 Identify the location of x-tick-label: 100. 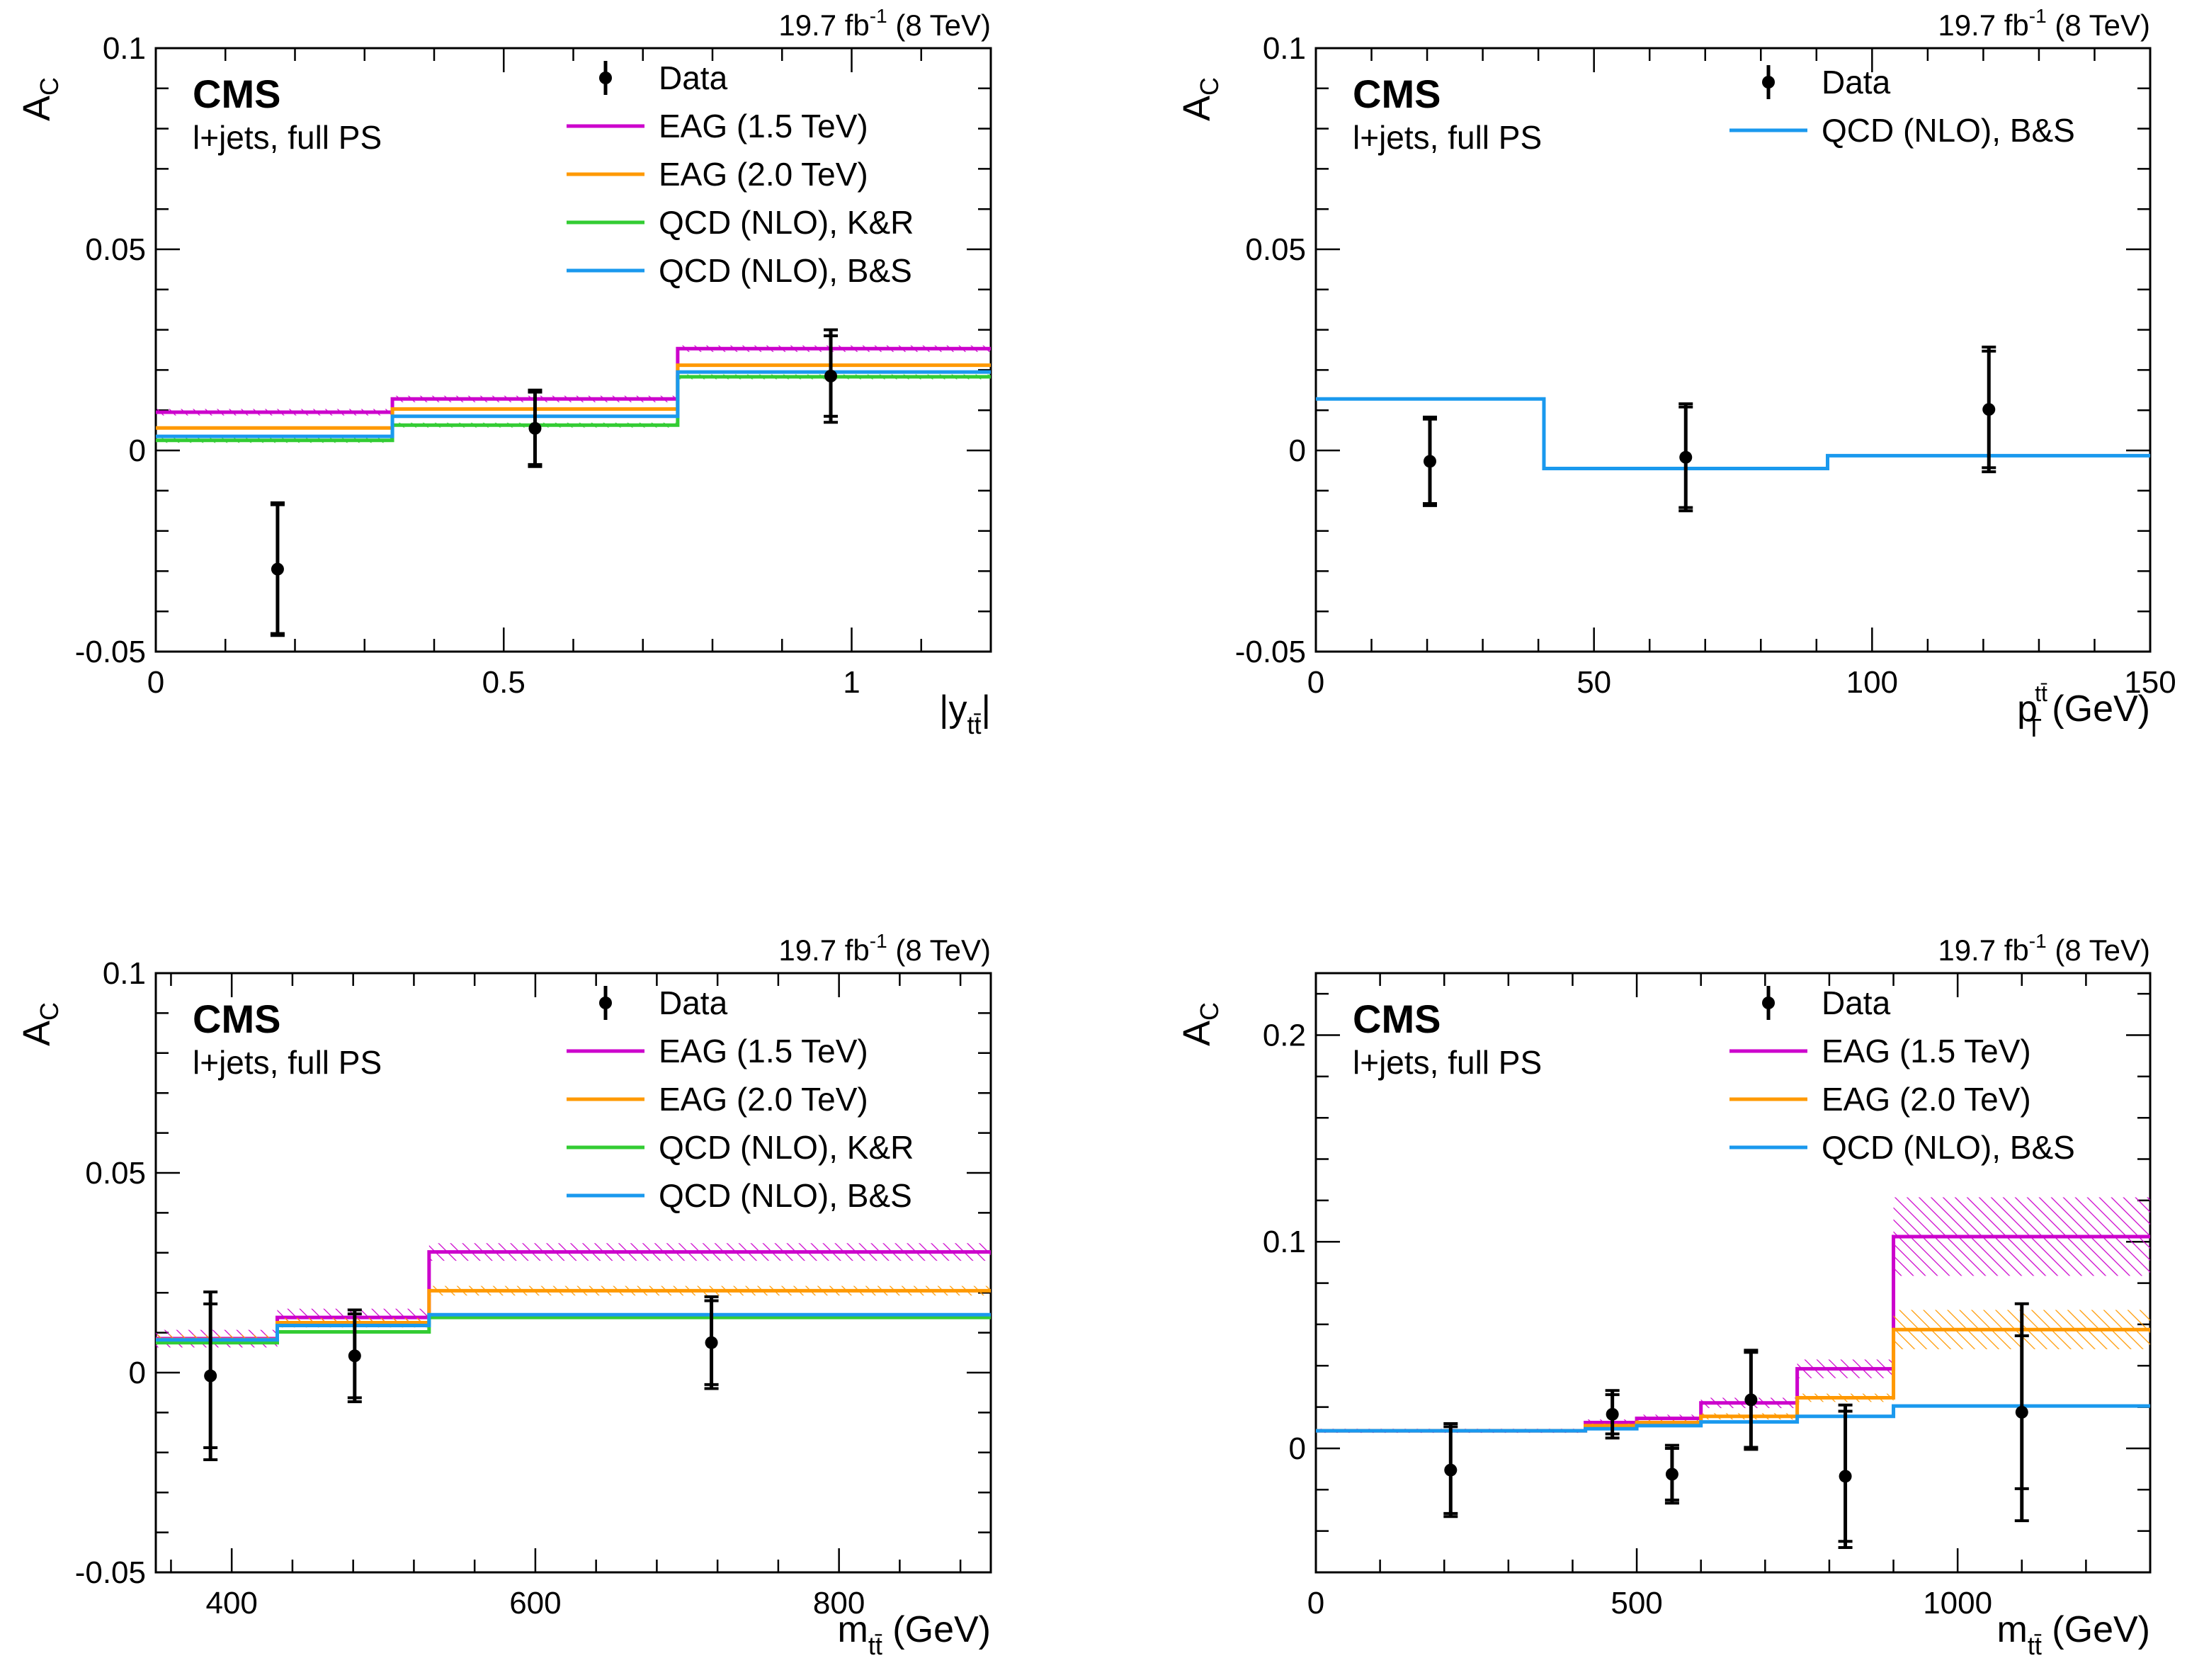
(1872, 683).